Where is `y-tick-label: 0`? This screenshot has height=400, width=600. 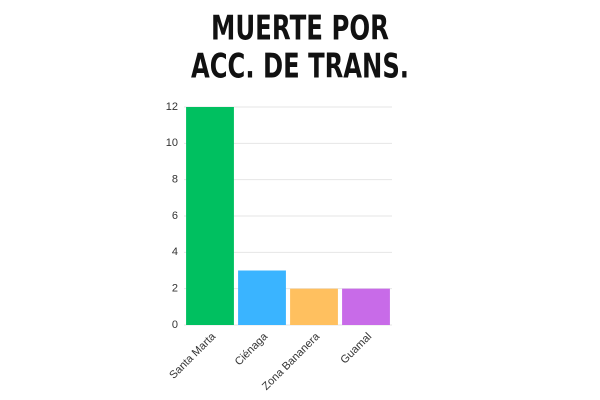 y-tick-label: 0 is located at coordinates (175, 325).